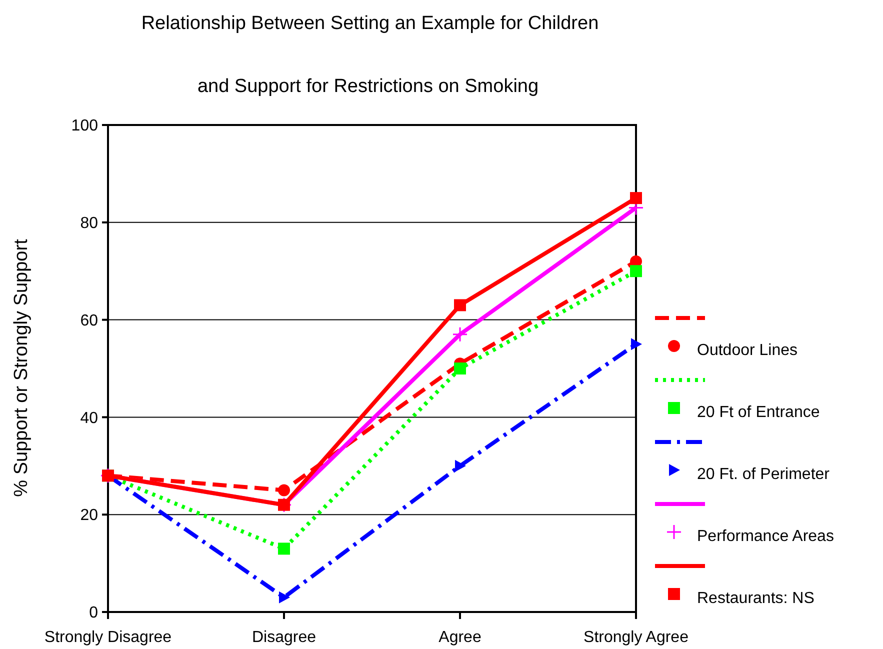 The width and height of the screenshot is (883, 649). What do you see at coordinates (108, 637) in the screenshot?
I see `x-tick-label: Strongly Disagree` at bounding box center [108, 637].